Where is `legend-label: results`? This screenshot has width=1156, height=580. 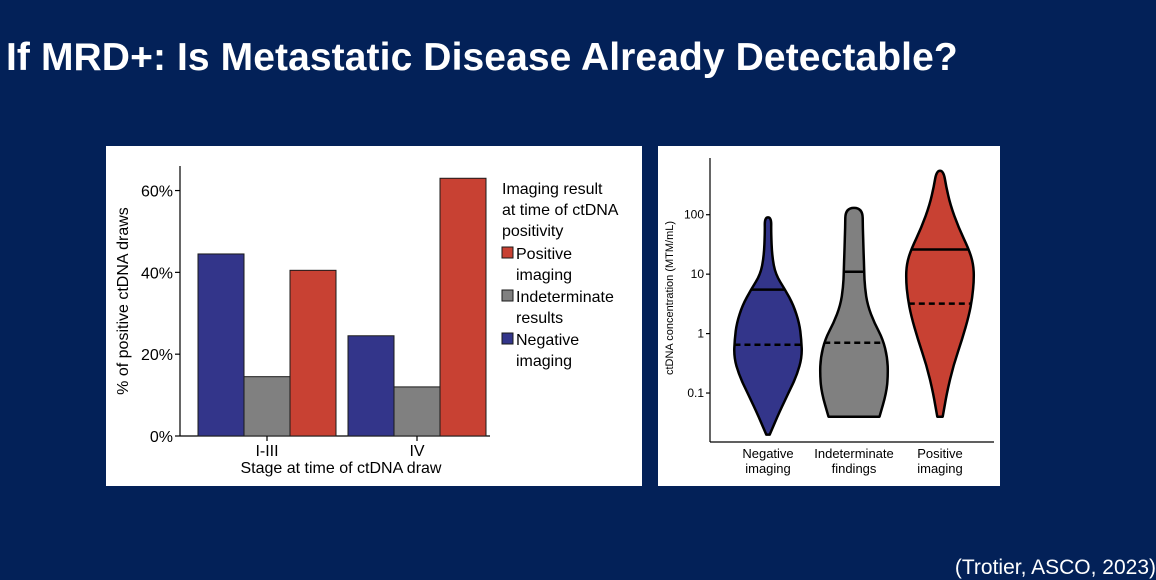 legend-label: results is located at coordinates (539, 318).